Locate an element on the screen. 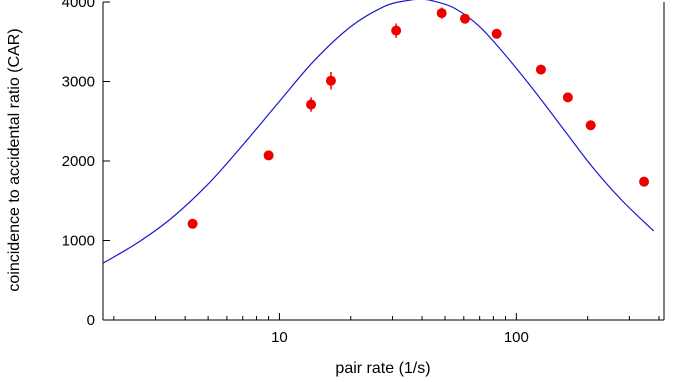 This screenshot has width=679, height=382. y-tick-label: 0 is located at coordinates (91, 320).